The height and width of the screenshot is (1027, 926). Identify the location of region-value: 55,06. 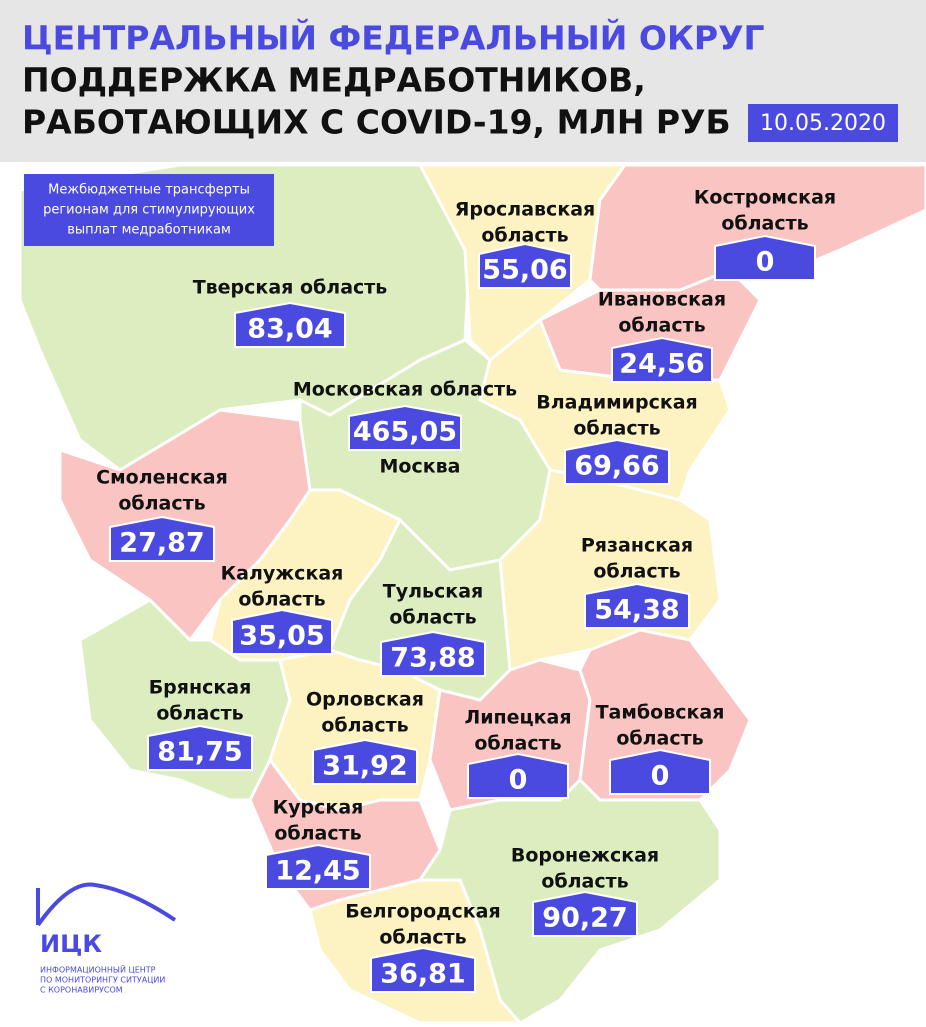
(524, 270).